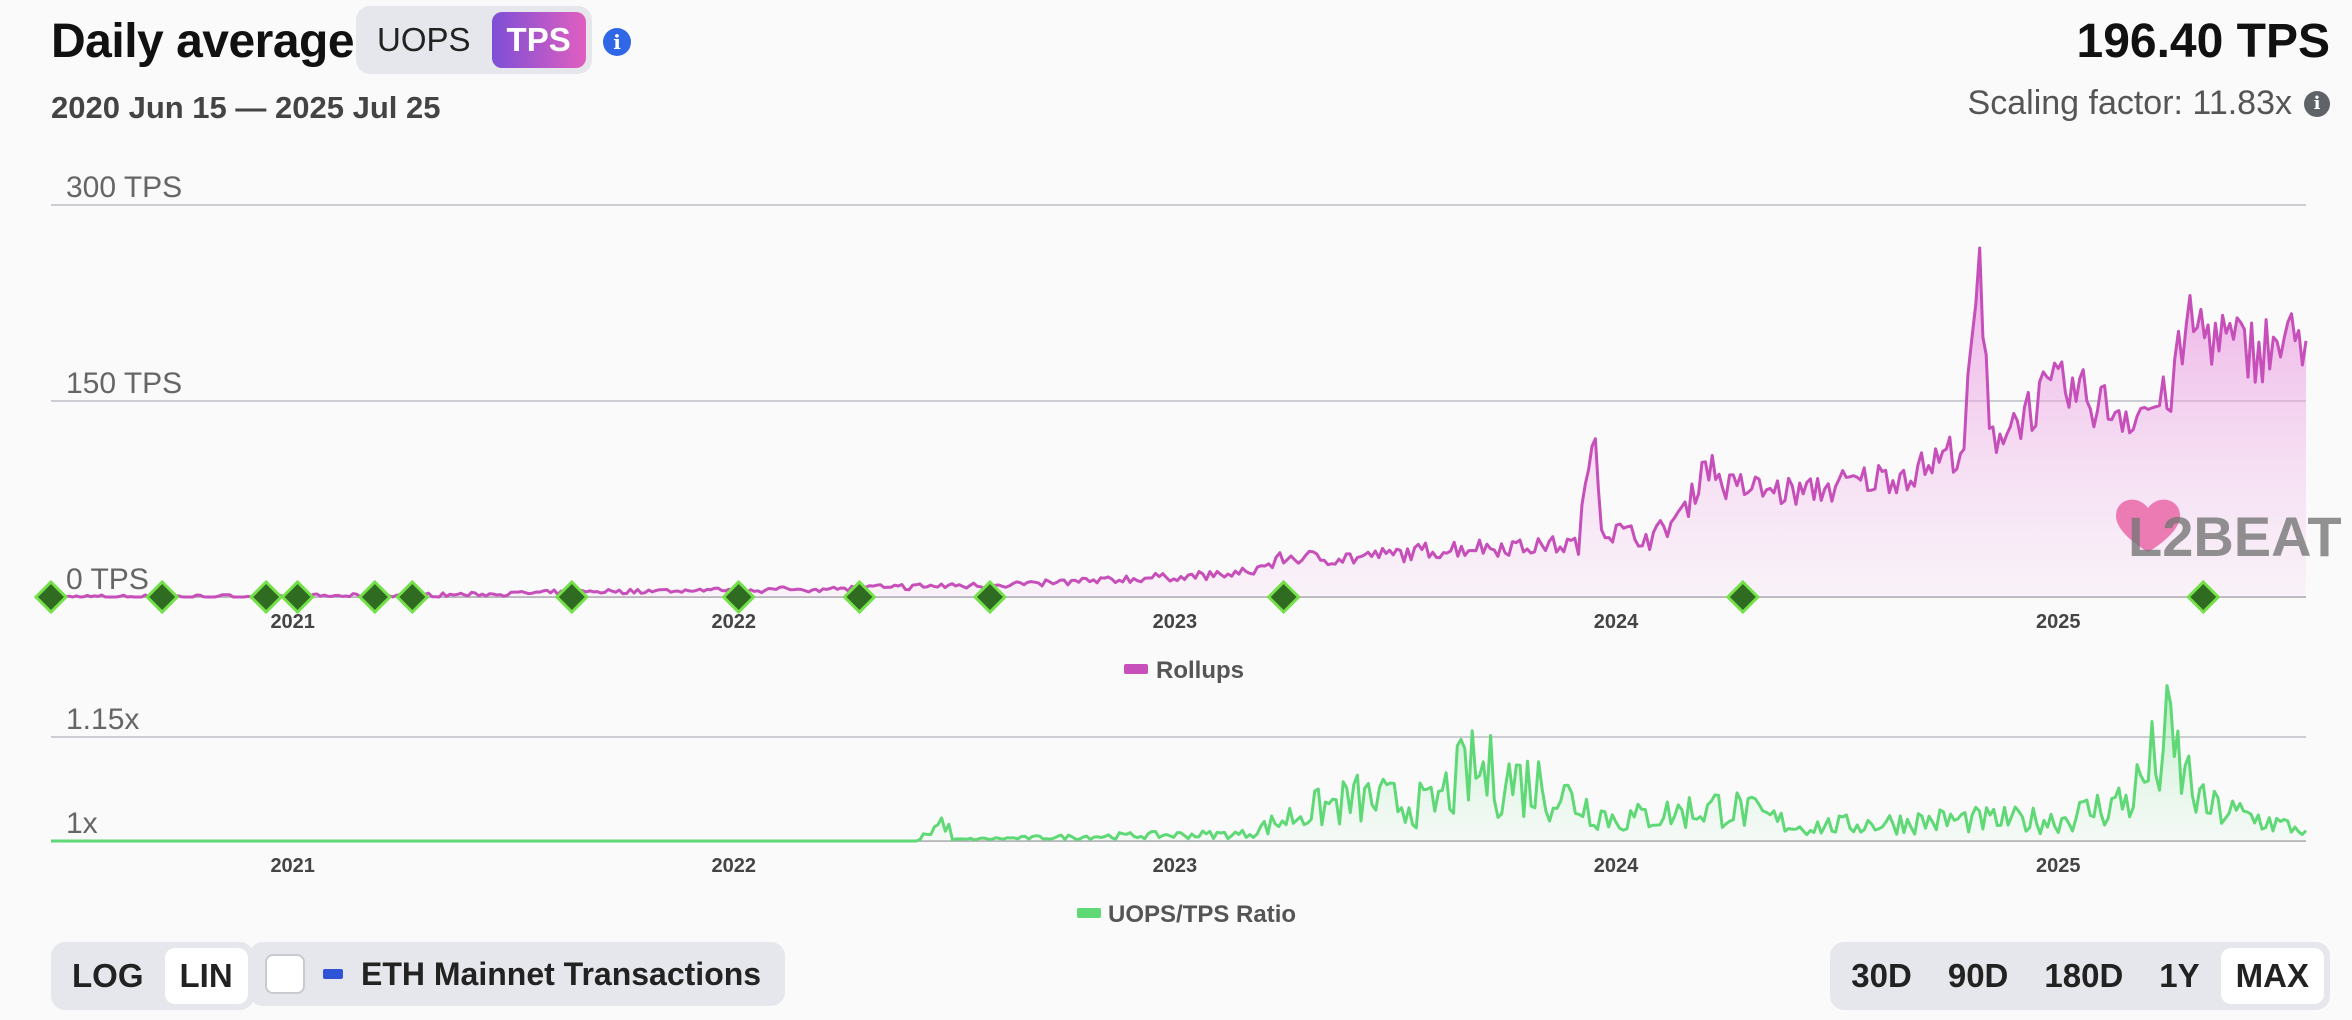  Describe the element at coordinates (561, 973) in the screenshot. I see `eth-mainnet-label: ETH Mainnet Transactions` at that location.